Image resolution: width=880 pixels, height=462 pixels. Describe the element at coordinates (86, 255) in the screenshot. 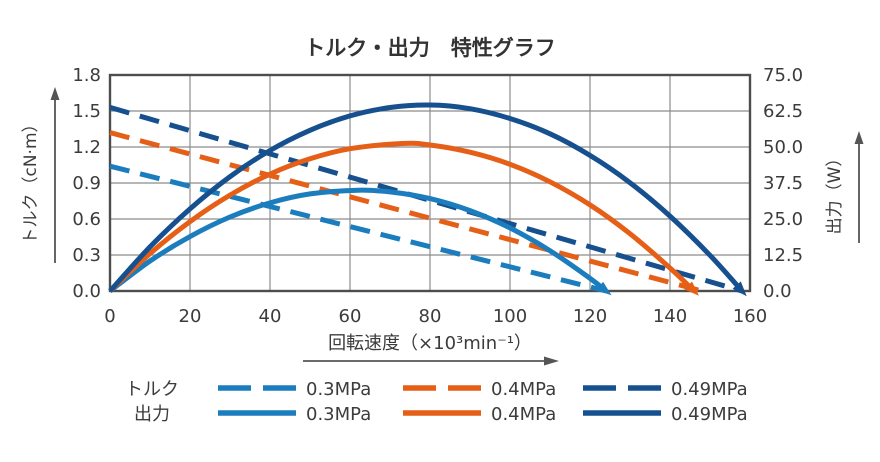

I see `y-left-tick-0.3: 0.3` at that location.